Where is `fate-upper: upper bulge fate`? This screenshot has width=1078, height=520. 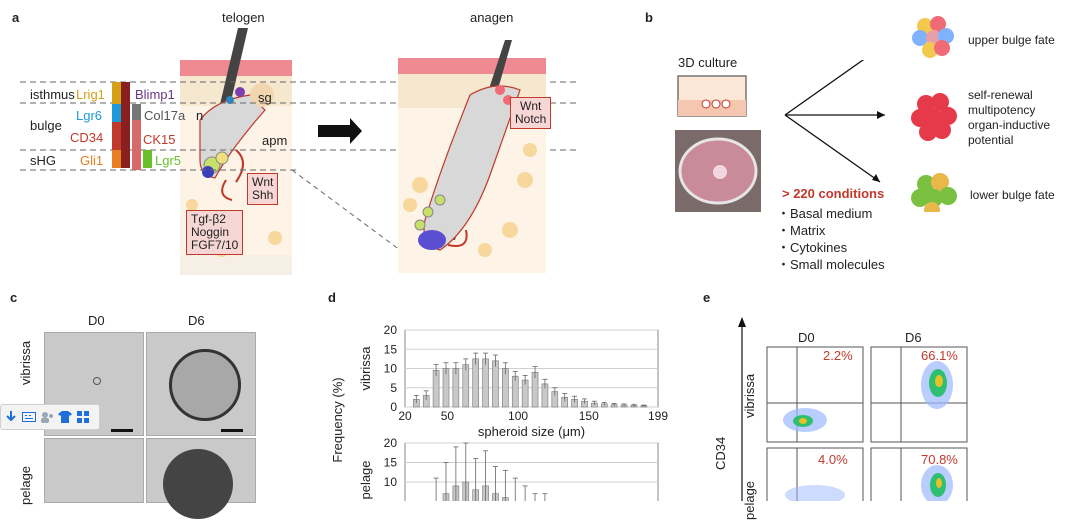 fate-upper: upper bulge fate is located at coordinates (1011, 40).